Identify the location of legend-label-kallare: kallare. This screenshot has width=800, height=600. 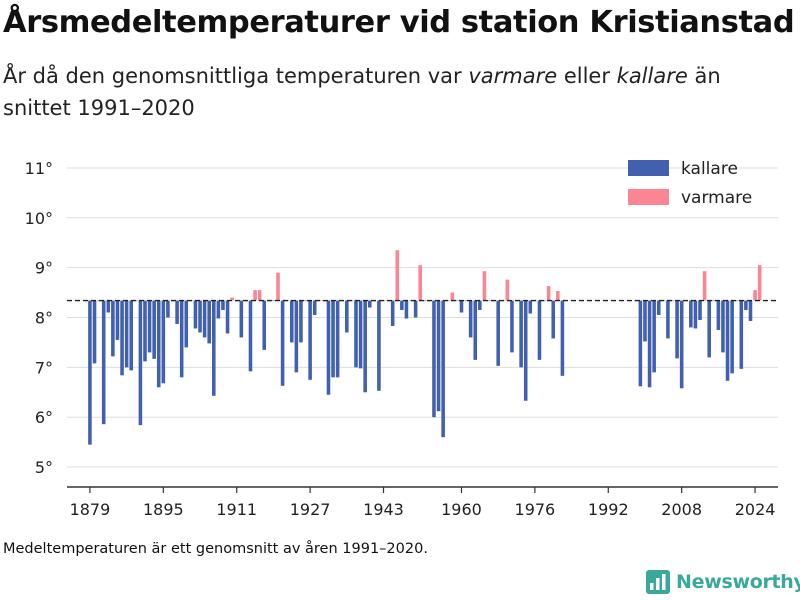
(709, 169).